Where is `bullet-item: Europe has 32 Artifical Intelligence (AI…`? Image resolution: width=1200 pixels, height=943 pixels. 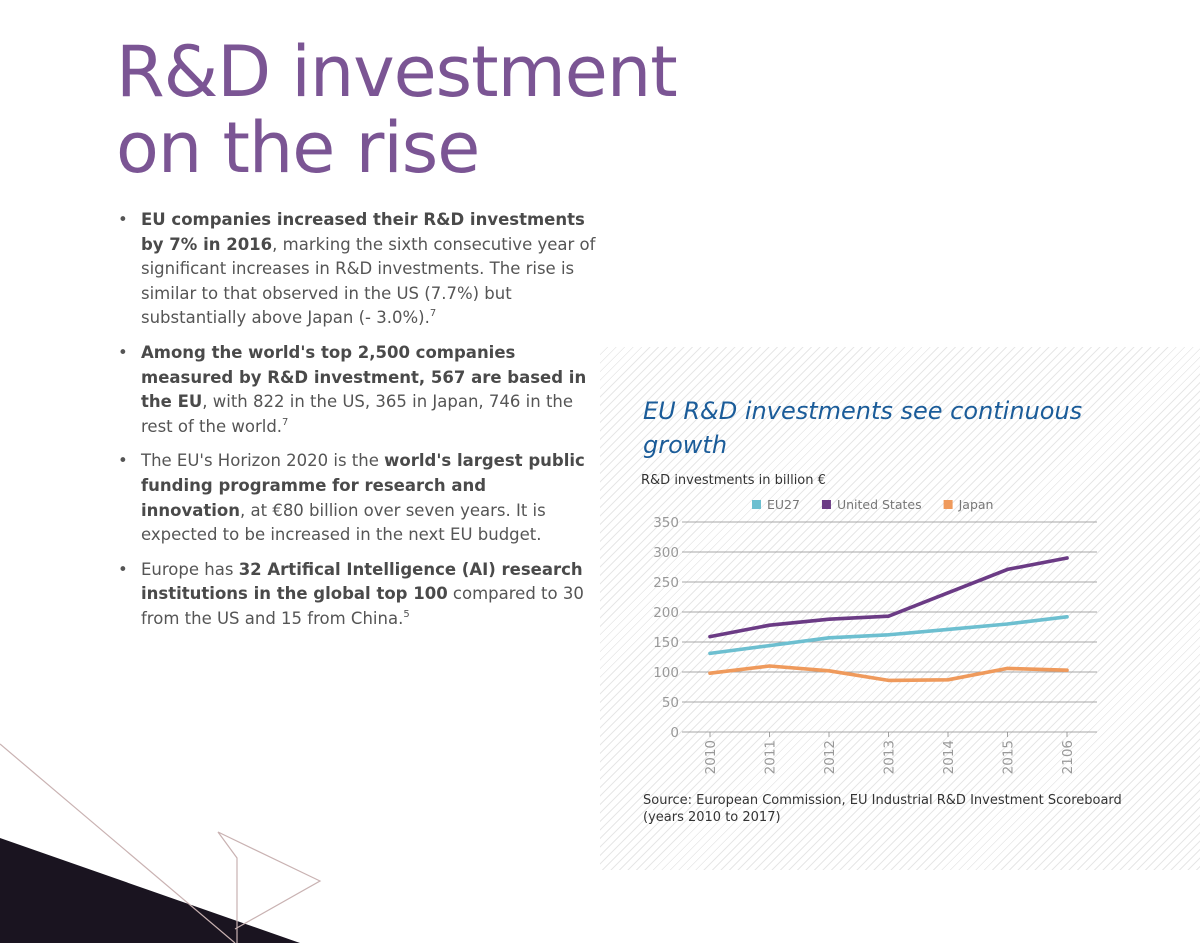 bullet-item: Europe has 32 Artifical Intelligence (AI… is located at coordinates (356, 595).